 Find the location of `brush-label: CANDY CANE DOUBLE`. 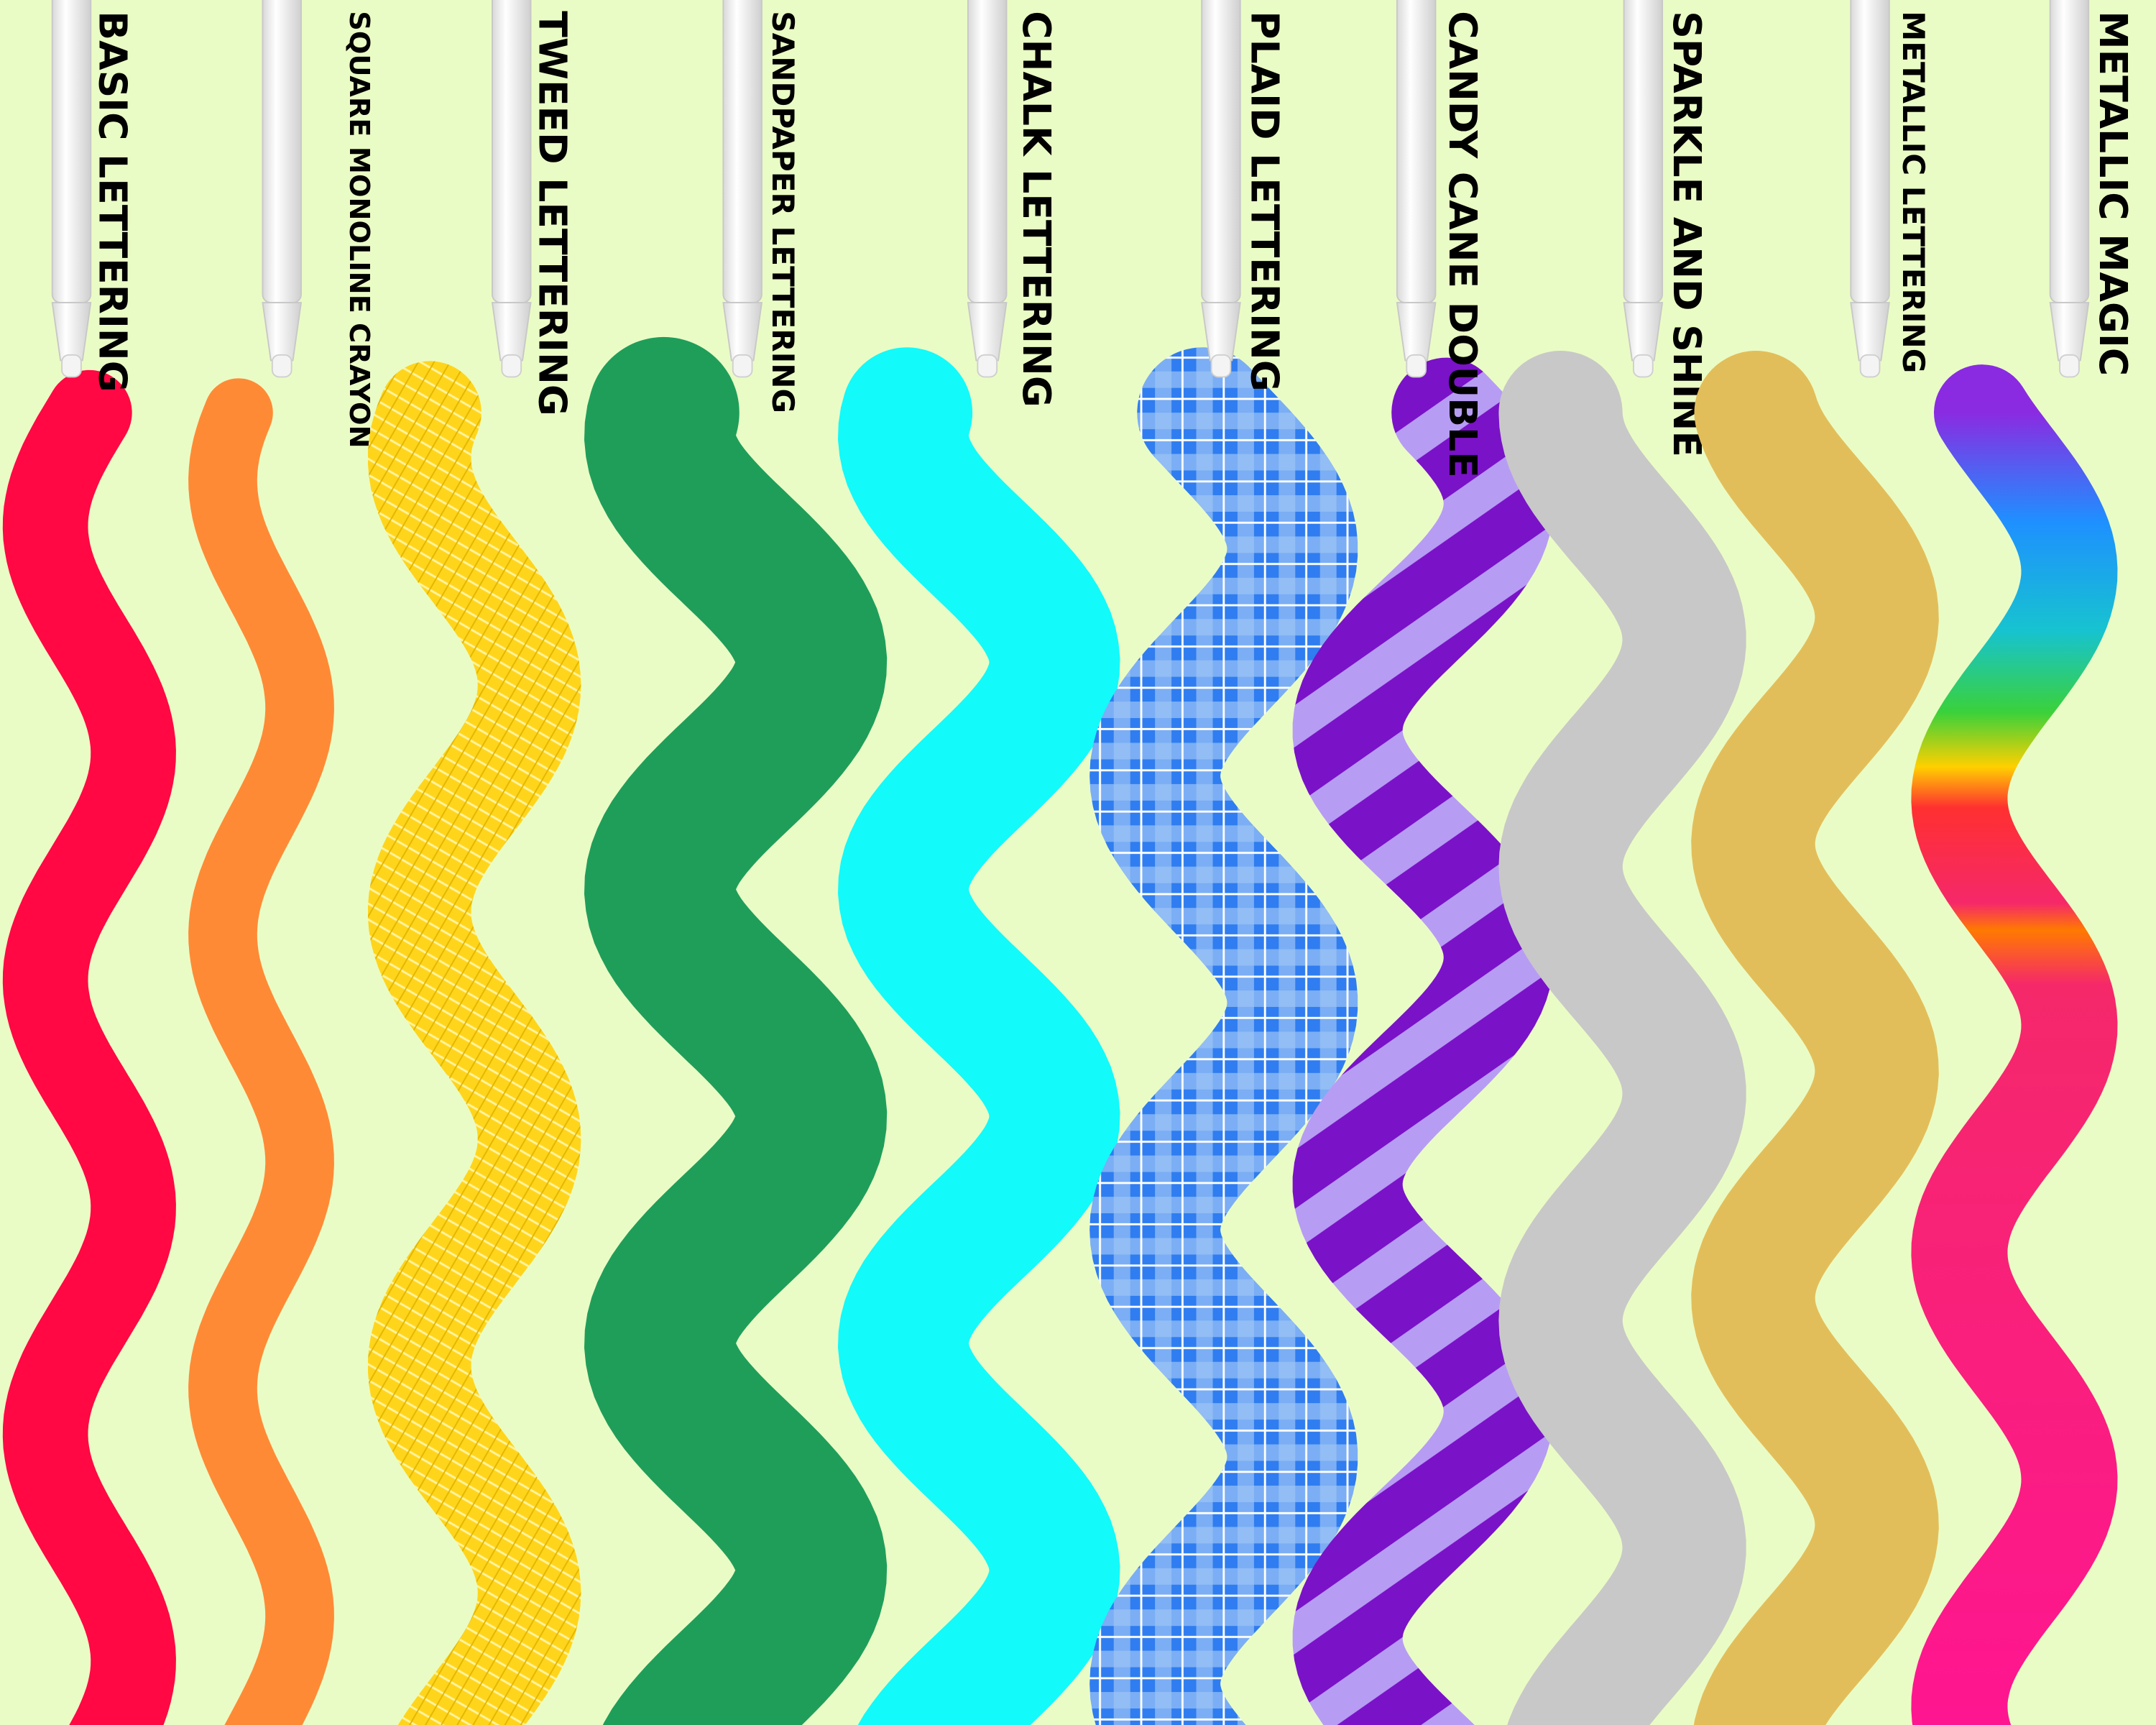

brush-label: CANDY CANE DOUBLE is located at coordinates (1462, 244).